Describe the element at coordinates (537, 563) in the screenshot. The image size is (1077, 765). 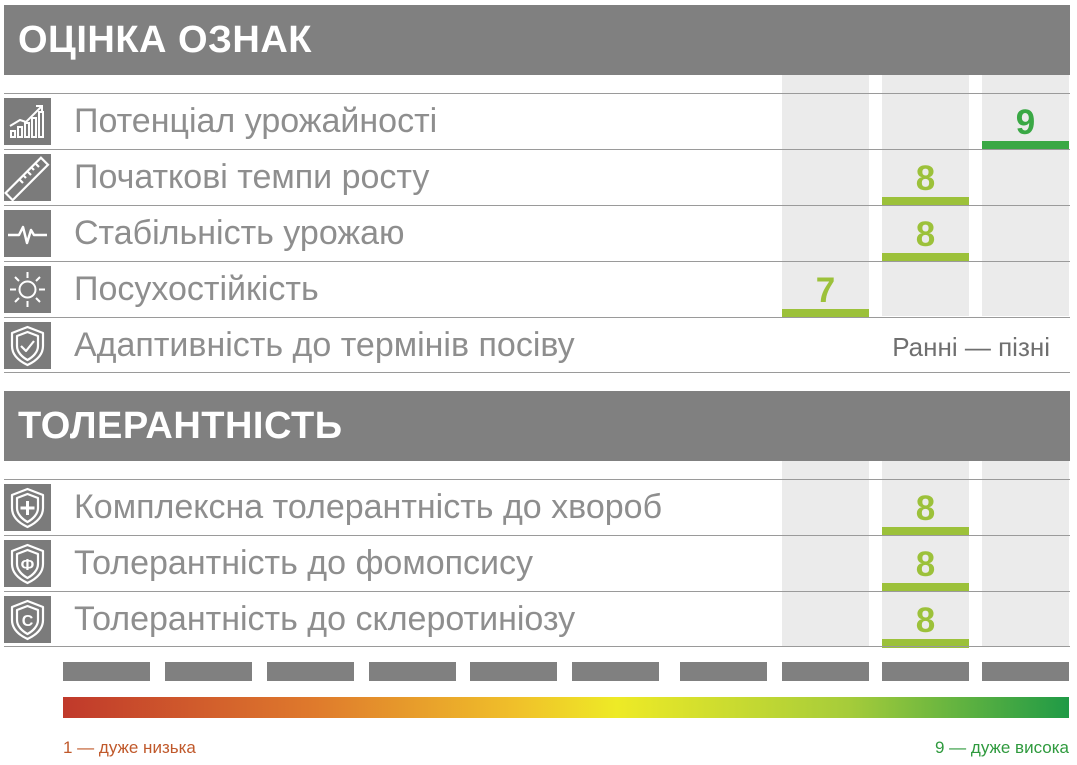
I see `tolerance-row-phomopsis: Ф Толерантність до фомопсису 8` at that location.